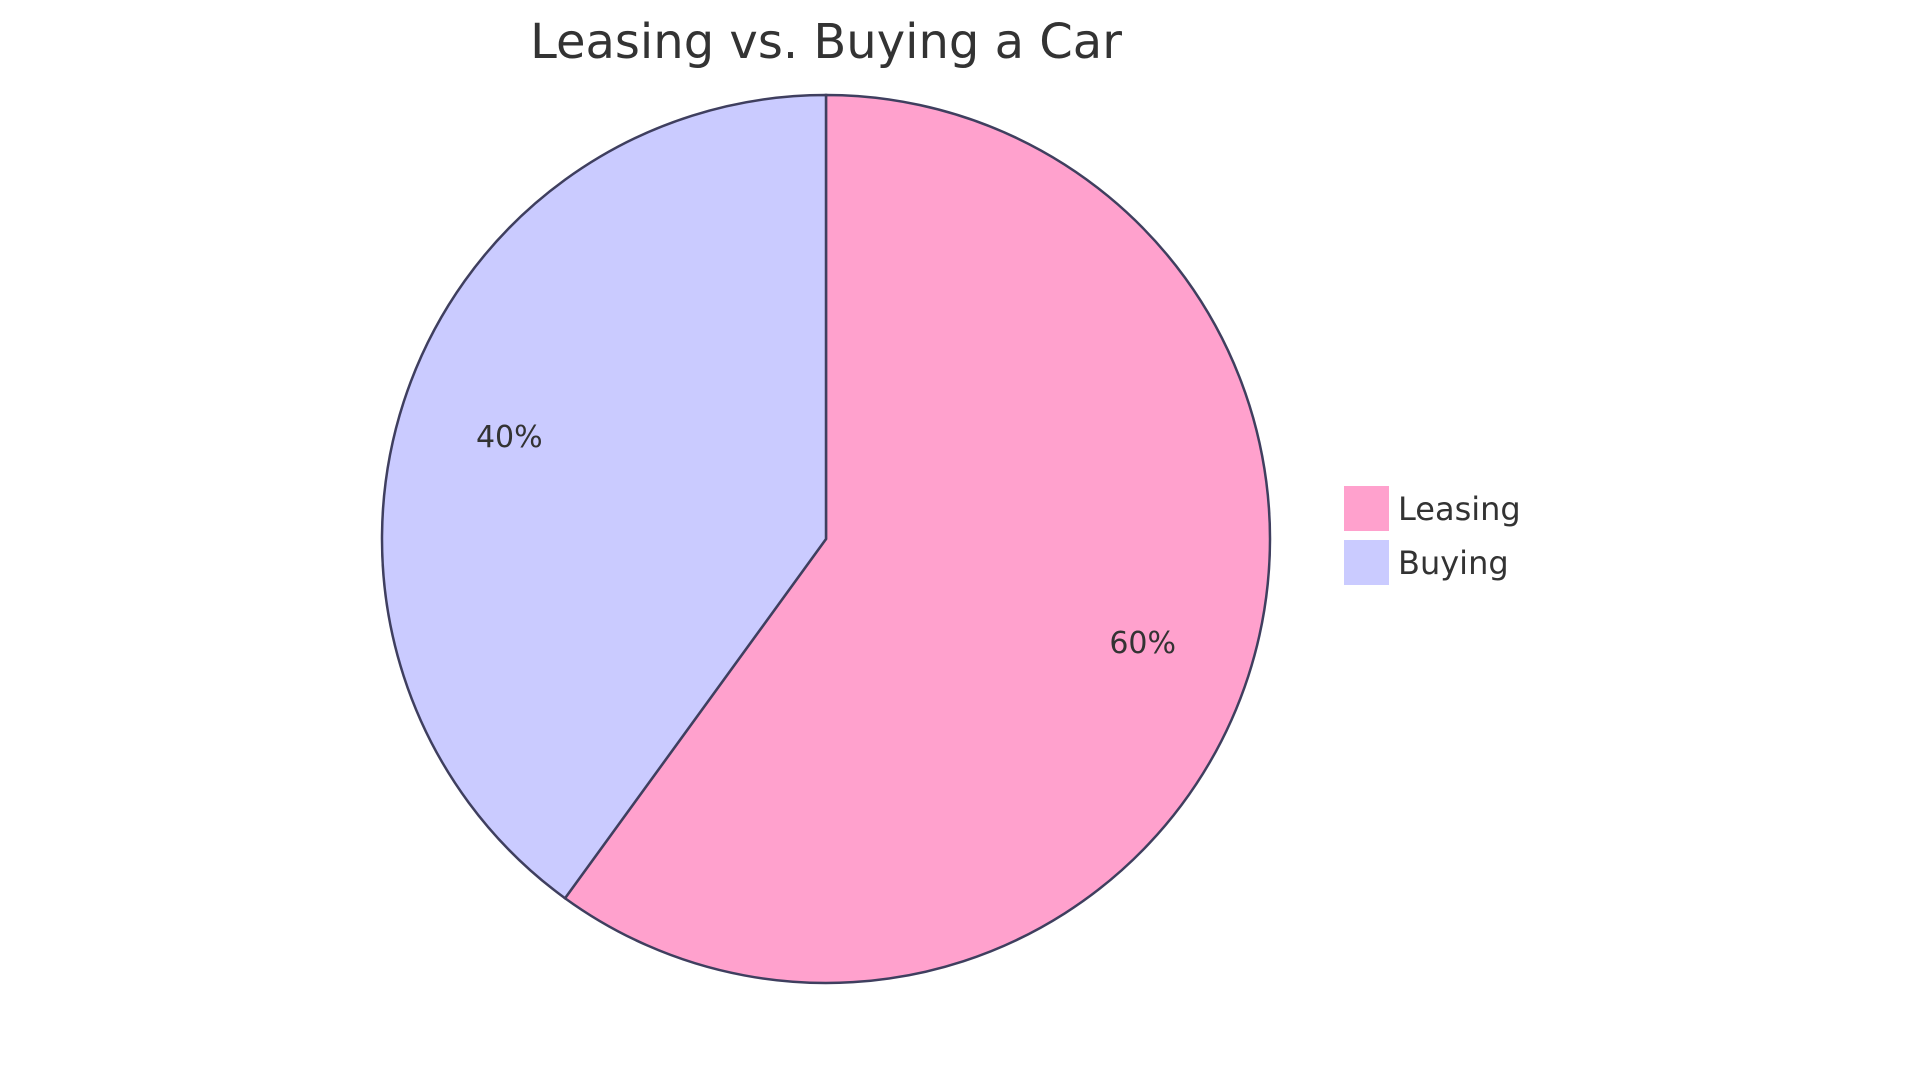  Describe the element at coordinates (1459, 509) in the screenshot. I see `legend-label-leasing: Leasing` at that location.